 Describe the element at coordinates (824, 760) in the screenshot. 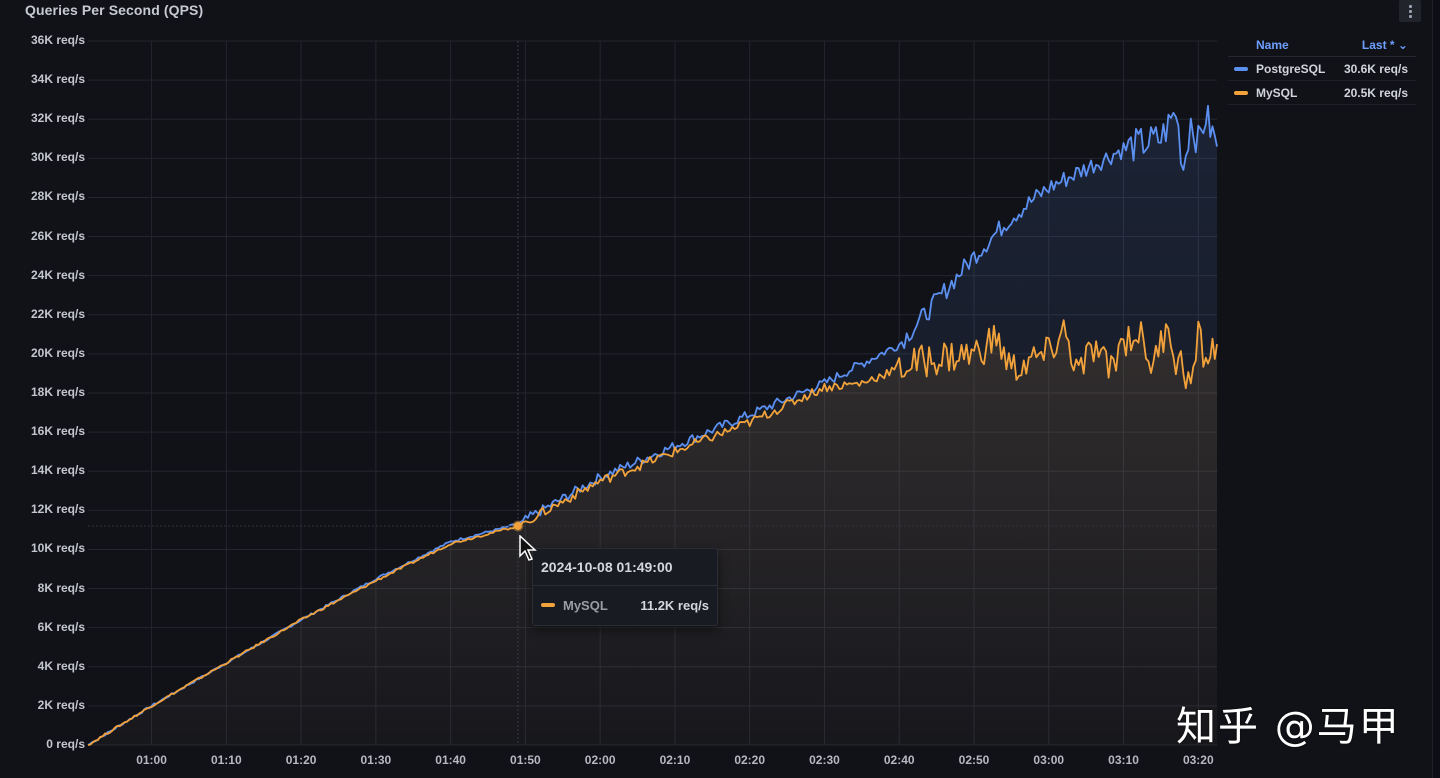

I see `x-axis-tick-label: 02:30` at that location.